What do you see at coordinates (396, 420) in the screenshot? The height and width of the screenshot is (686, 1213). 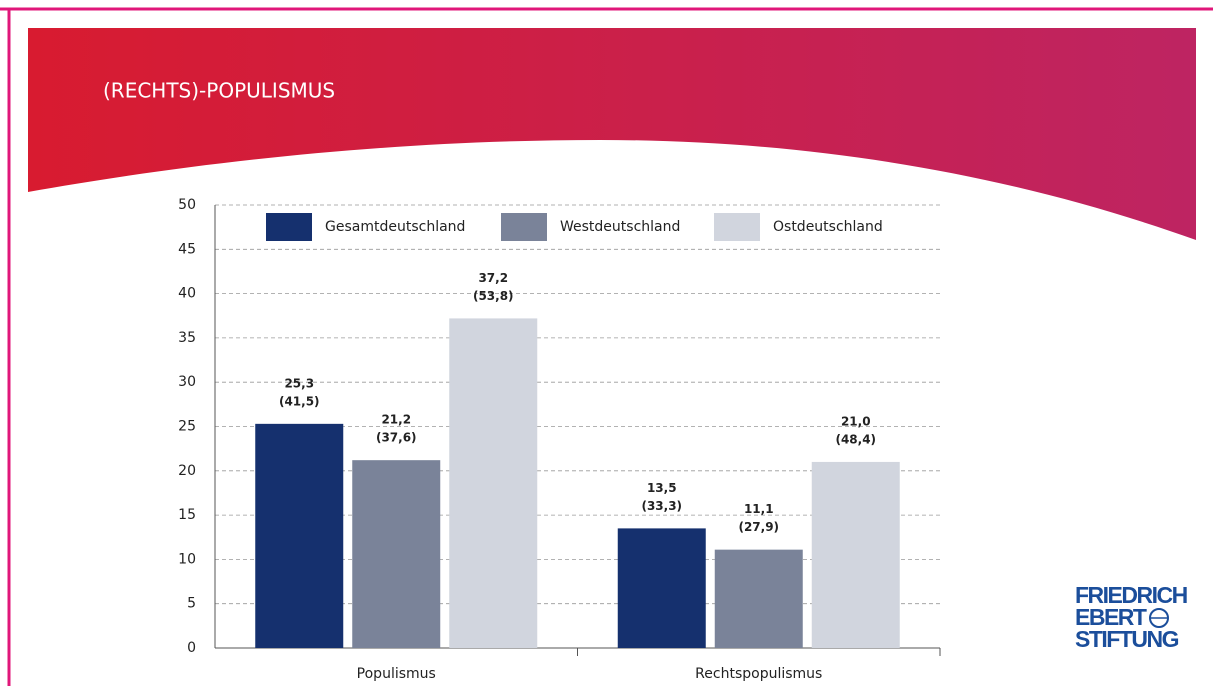 I see `value-label: 21,2` at bounding box center [396, 420].